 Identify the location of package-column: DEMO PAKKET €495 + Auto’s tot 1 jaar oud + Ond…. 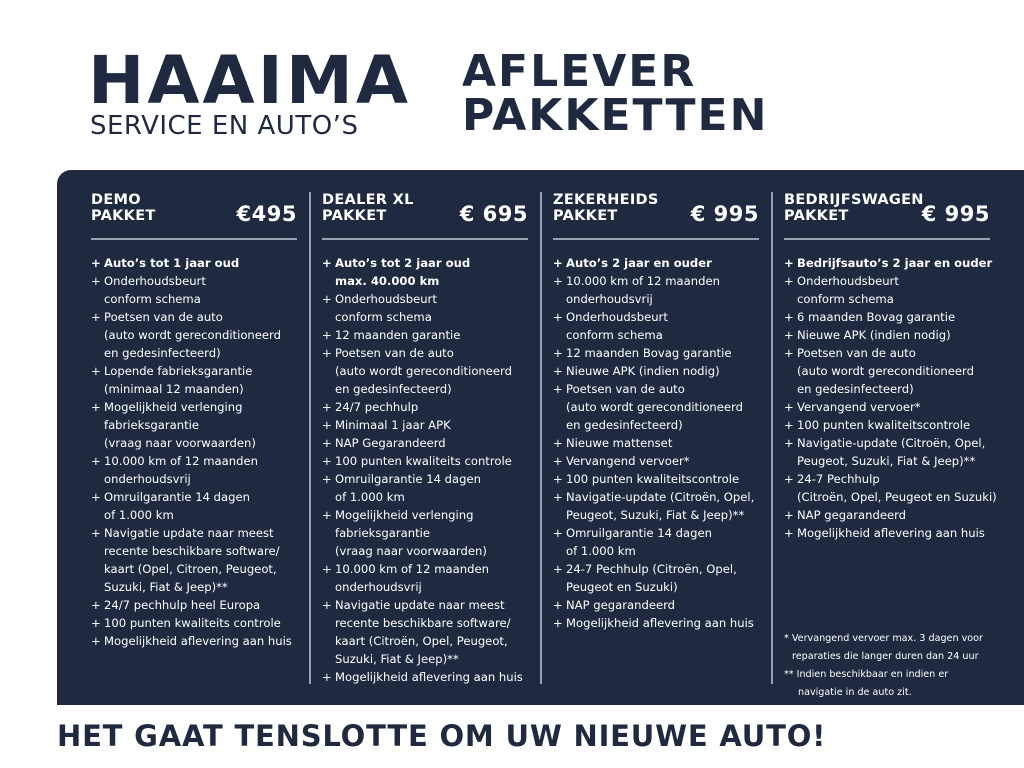
(194, 421).